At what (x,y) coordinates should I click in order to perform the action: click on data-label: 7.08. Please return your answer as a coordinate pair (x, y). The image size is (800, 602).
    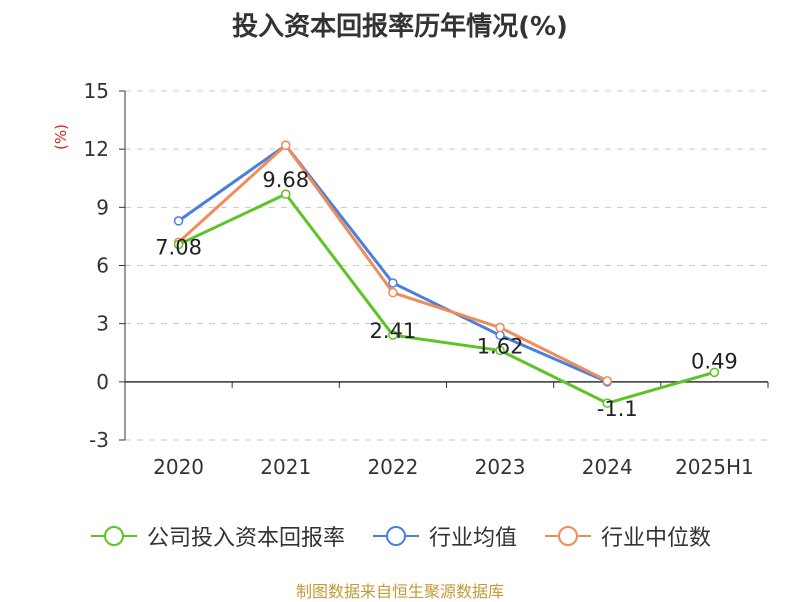
    Looking at the image, I should click on (178, 248).